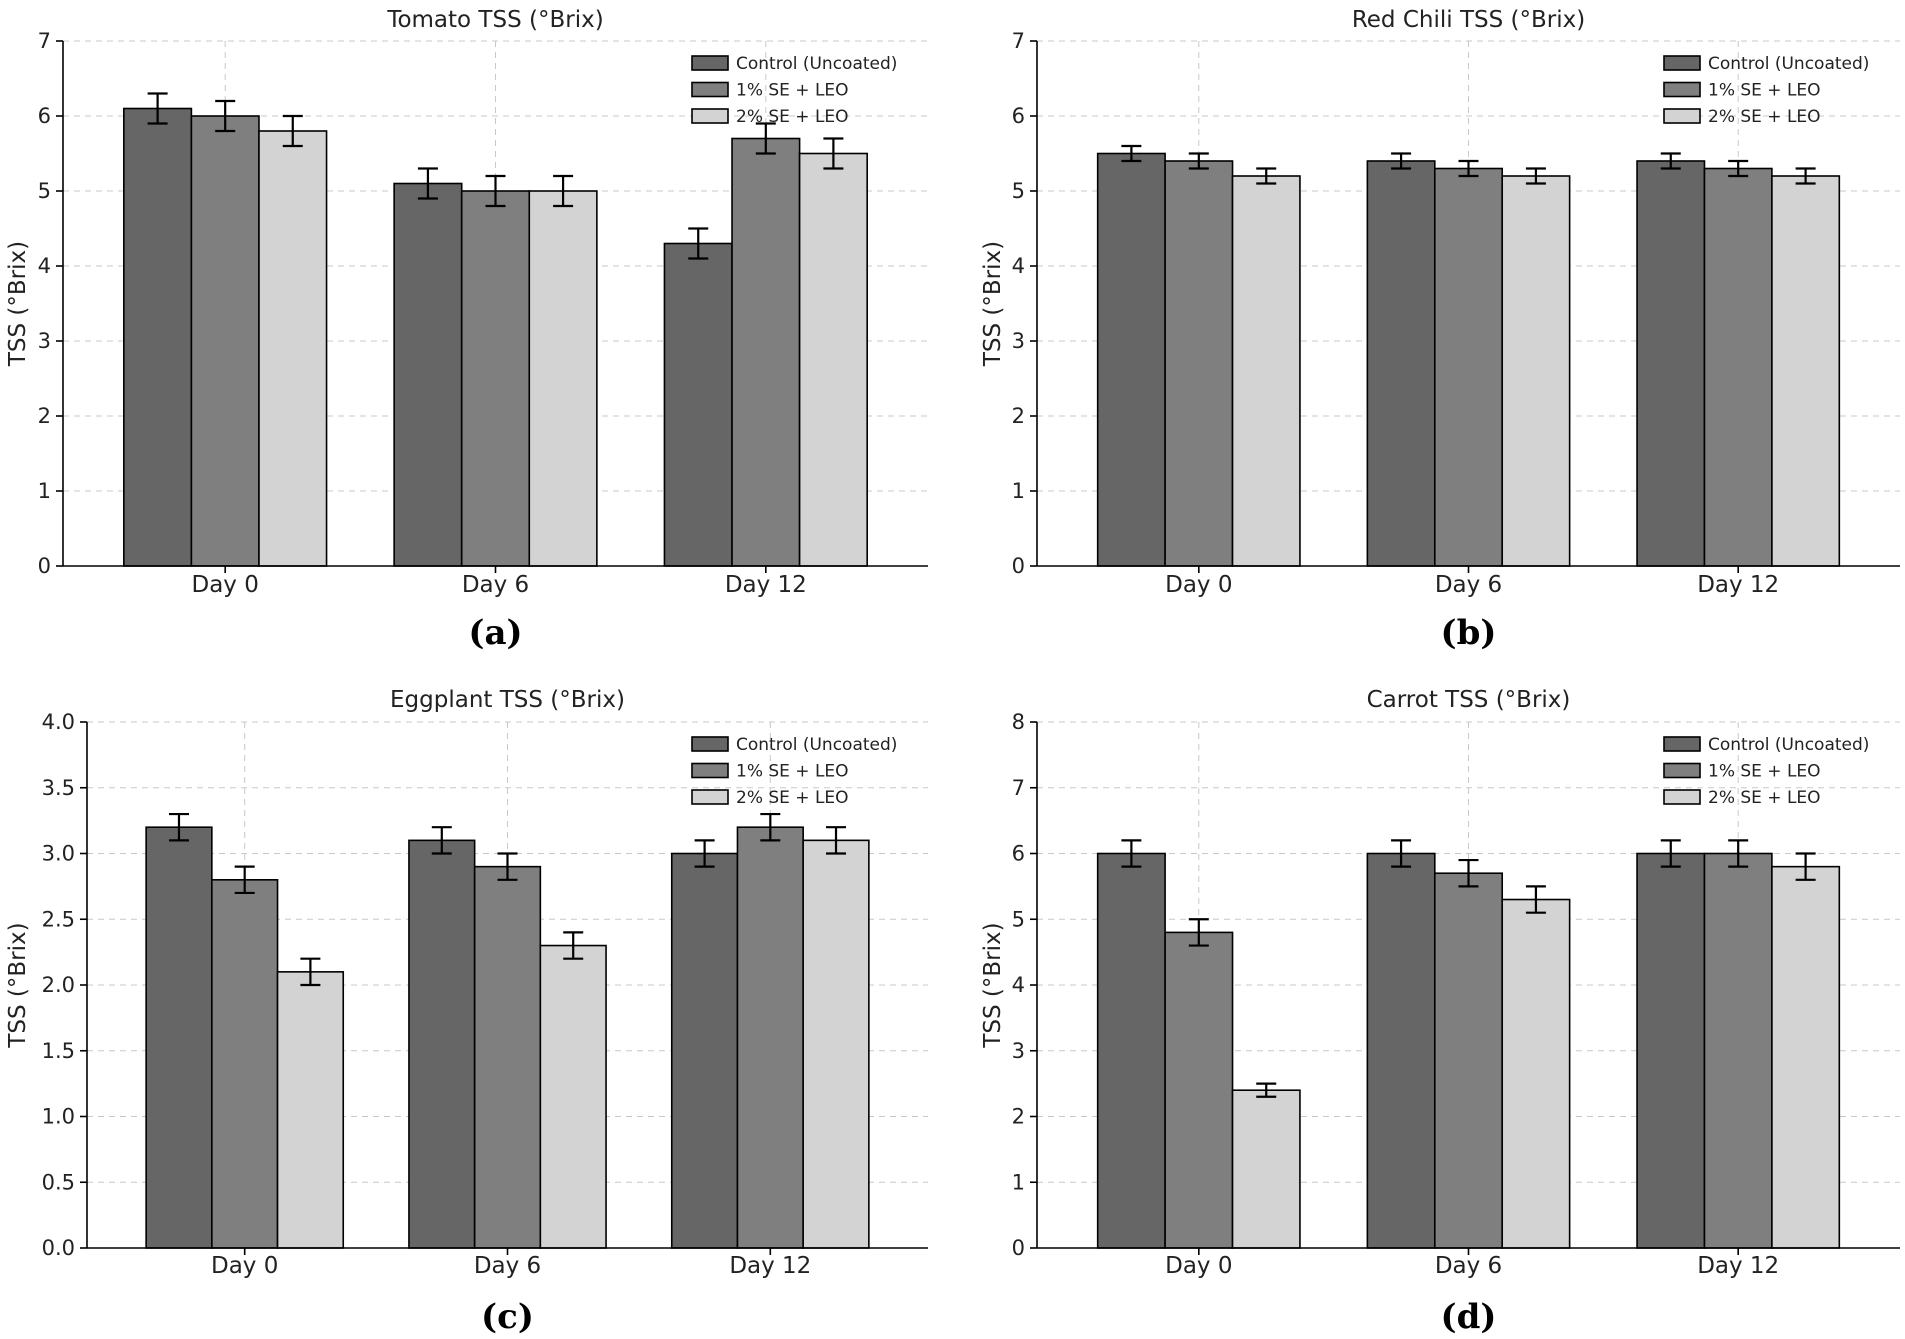  I want to click on y-tick-label: 0, so click(1018, 1248).